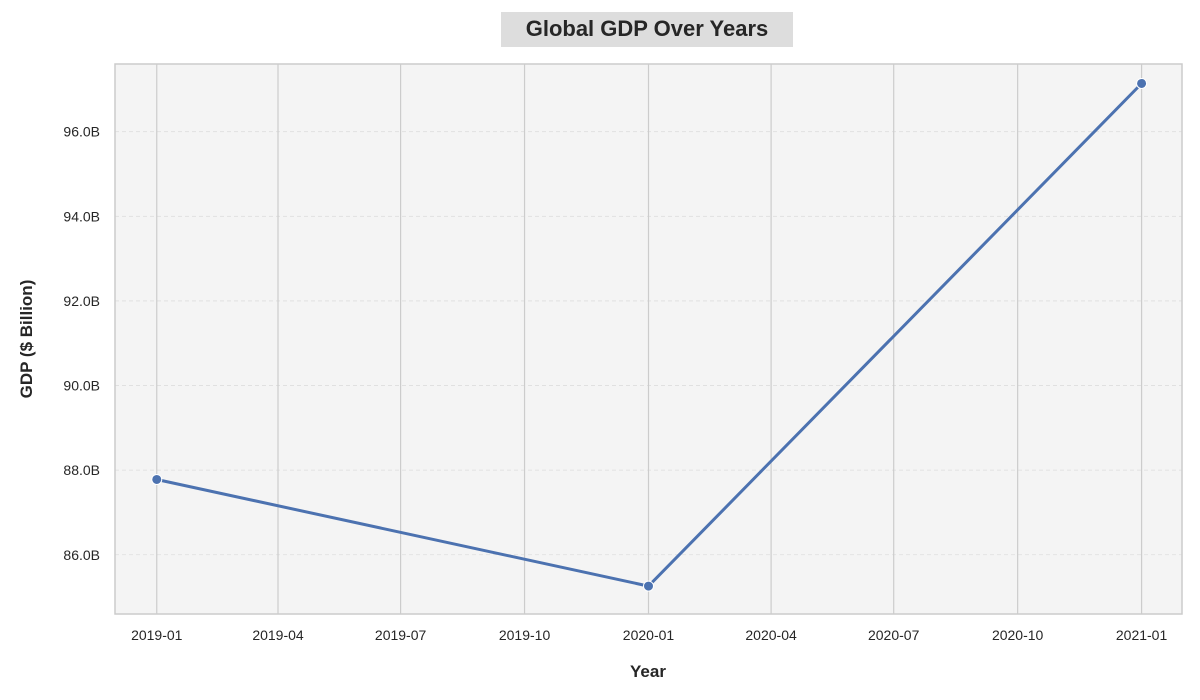 This screenshot has width=1200, height=700. I want to click on y-tick-label: 94.0B, so click(81, 216).